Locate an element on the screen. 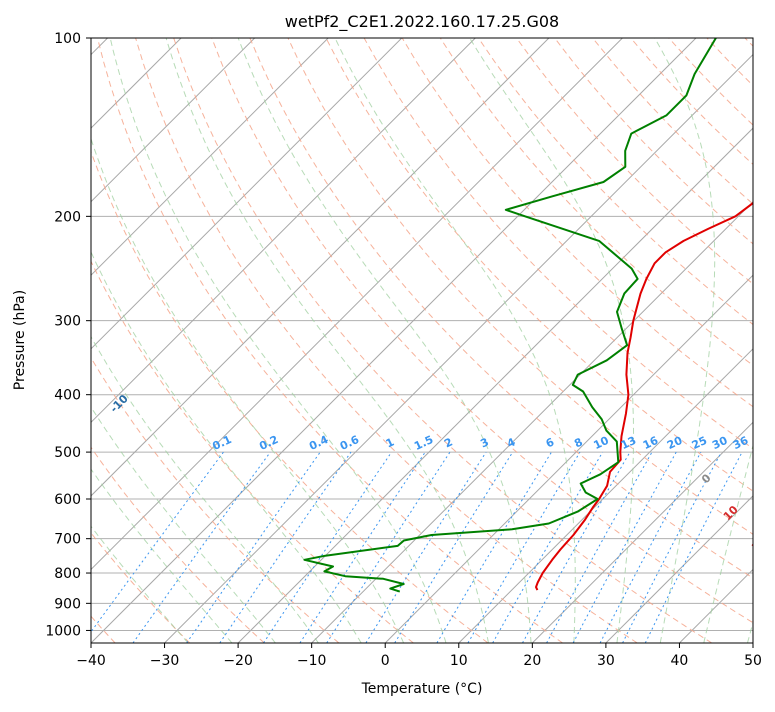  x-tick-label: 0 is located at coordinates (385, 661).